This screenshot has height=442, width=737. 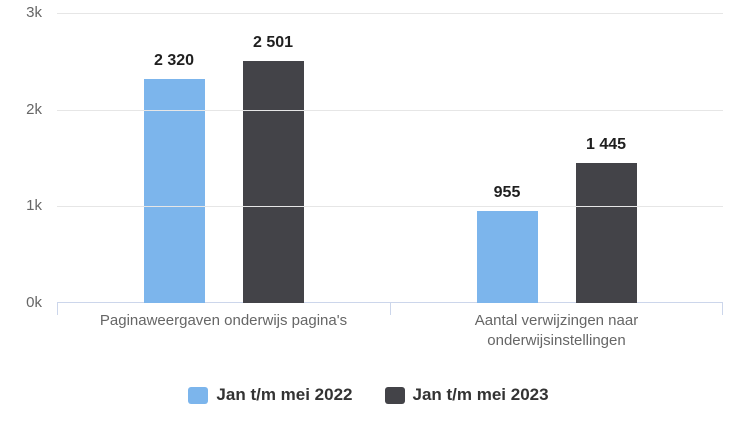 I want to click on legend: Jan t/m mei 2022 Jan t/m mei 2023, so click(x=368, y=395).